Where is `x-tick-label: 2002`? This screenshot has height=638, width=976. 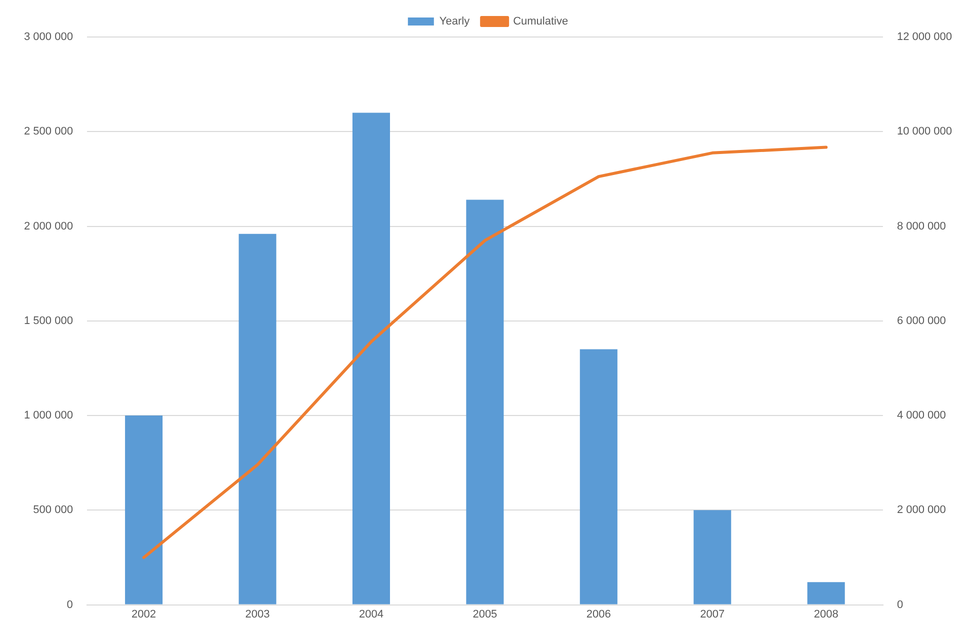
x-tick-label: 2002 is located at coordinates (144, 614).